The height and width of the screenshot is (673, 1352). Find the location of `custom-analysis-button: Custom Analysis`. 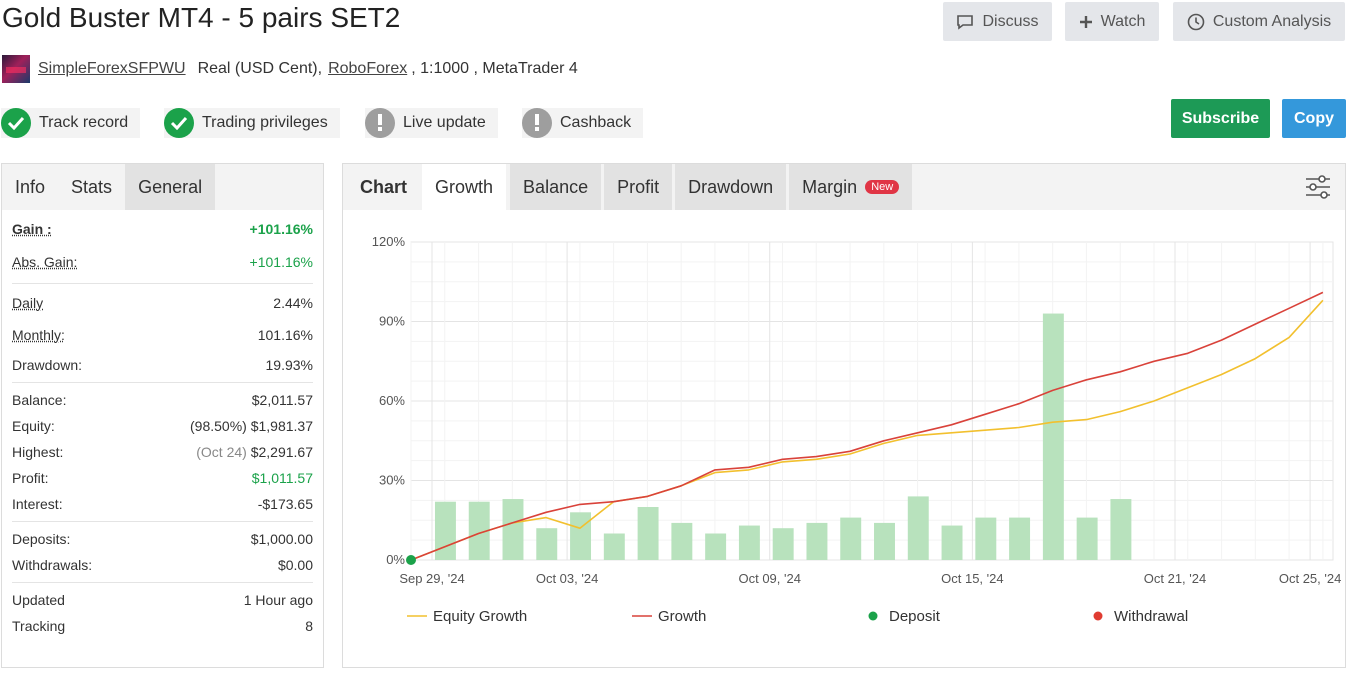

custom-analysis-button: Custom Analysis is located at coordinates (1259, 21).